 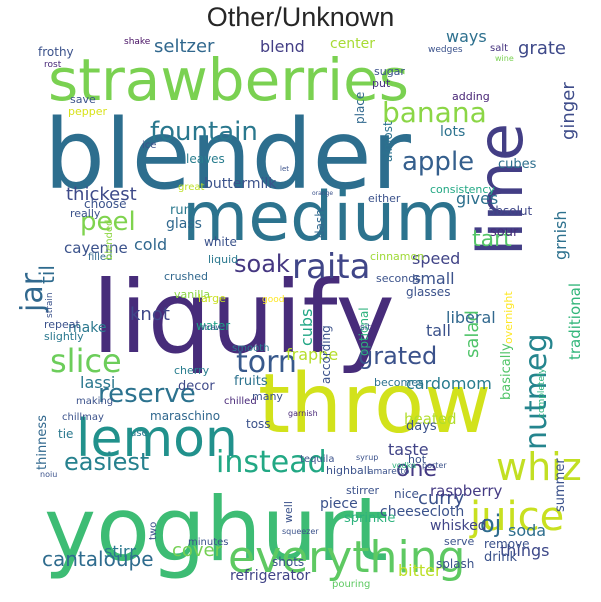 I want to click on cloud-word-tie: tie, so click(x=65, y=434).